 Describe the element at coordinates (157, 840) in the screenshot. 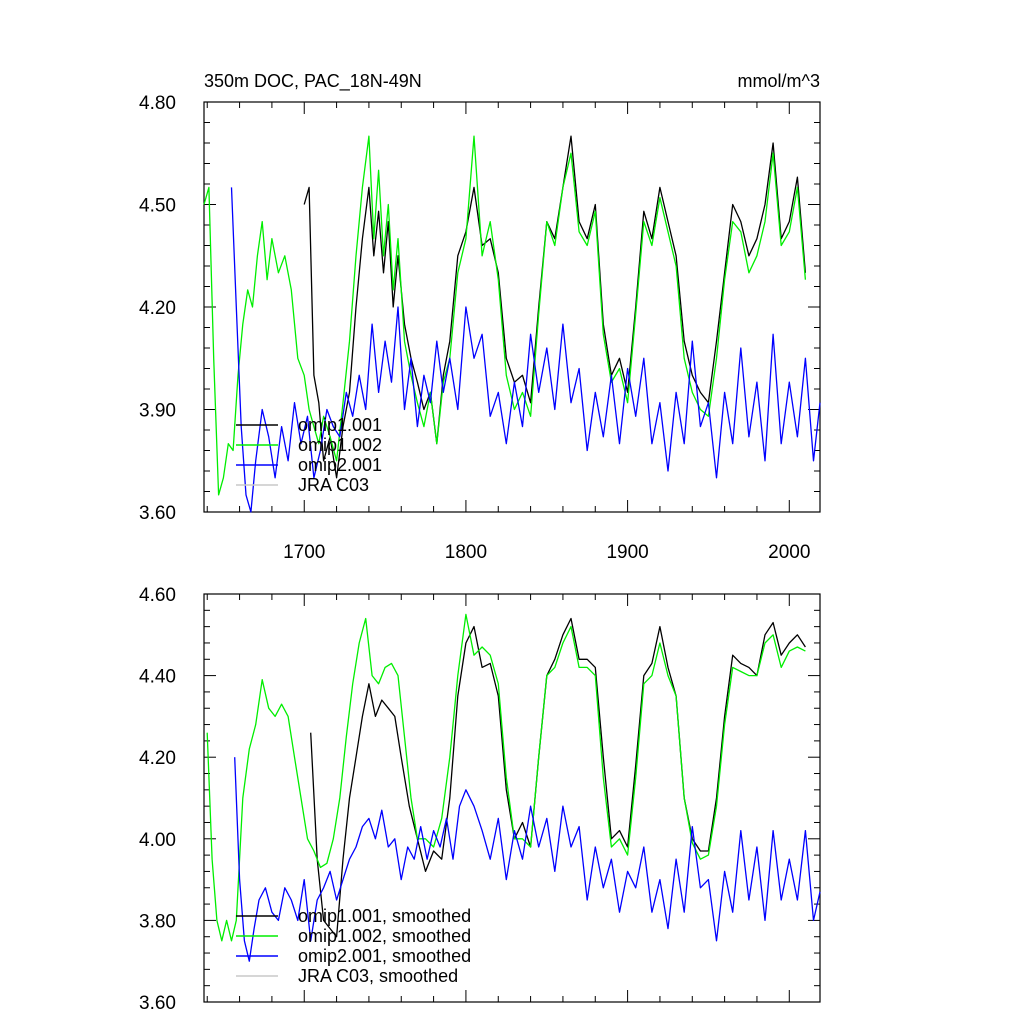

I see `y-tick-label: 4.00` at that location.